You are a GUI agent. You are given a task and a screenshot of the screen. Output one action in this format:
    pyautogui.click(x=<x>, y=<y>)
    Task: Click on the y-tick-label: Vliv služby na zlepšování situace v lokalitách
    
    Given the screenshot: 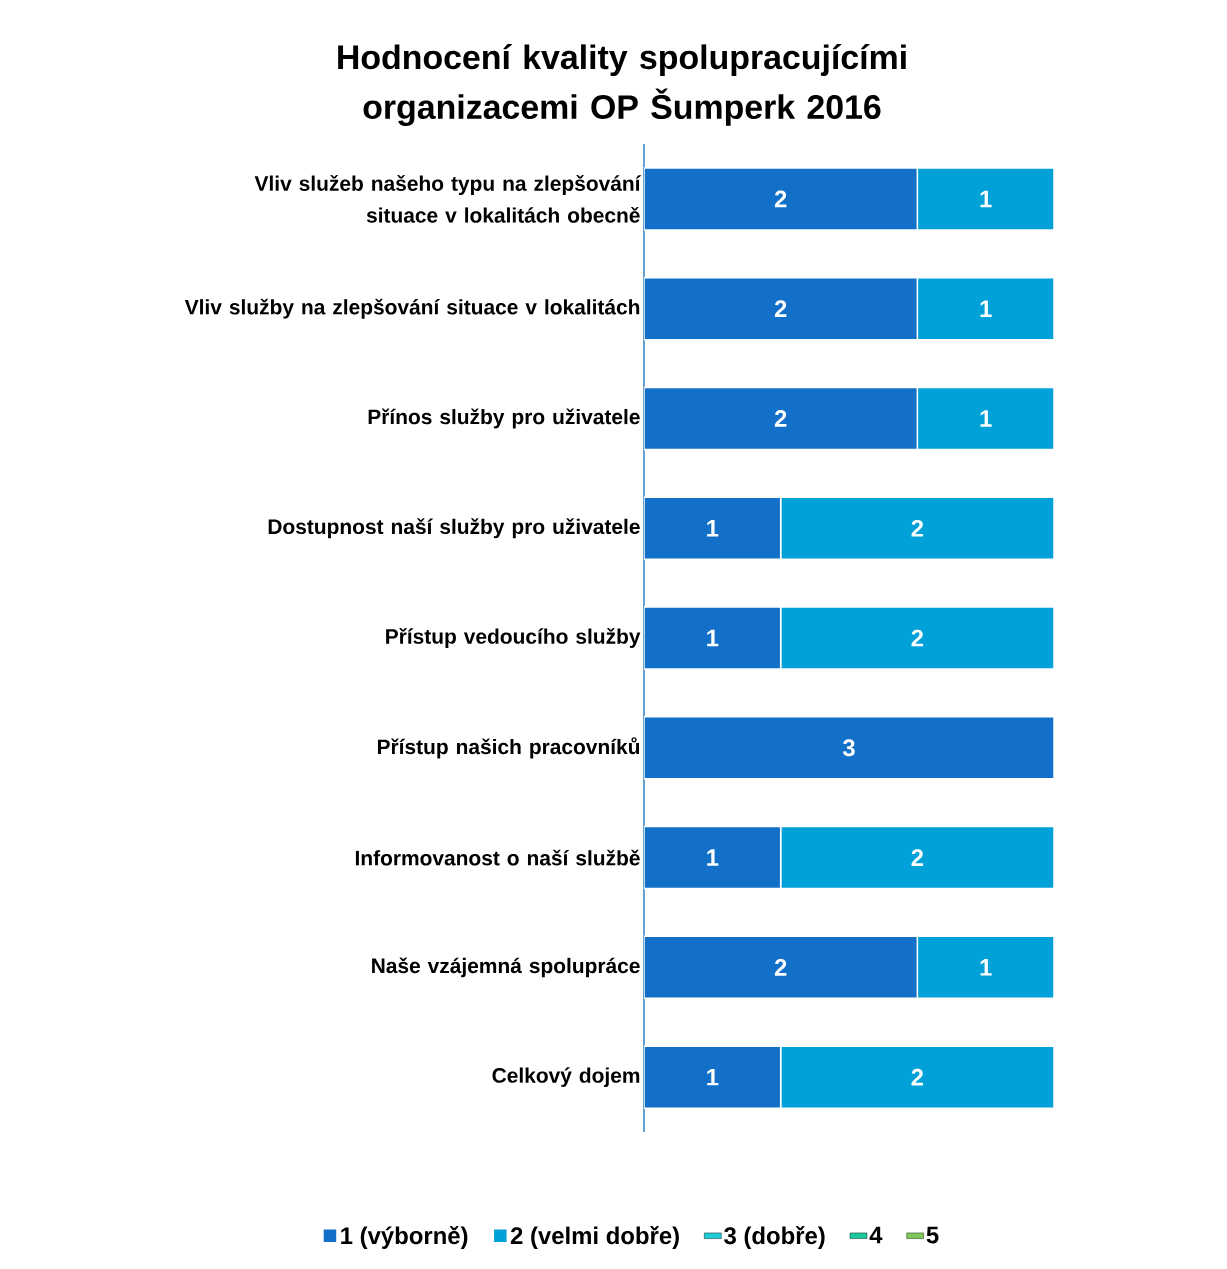 What is the action you would take?
    pyautogui.click(x=412, y=308)
    